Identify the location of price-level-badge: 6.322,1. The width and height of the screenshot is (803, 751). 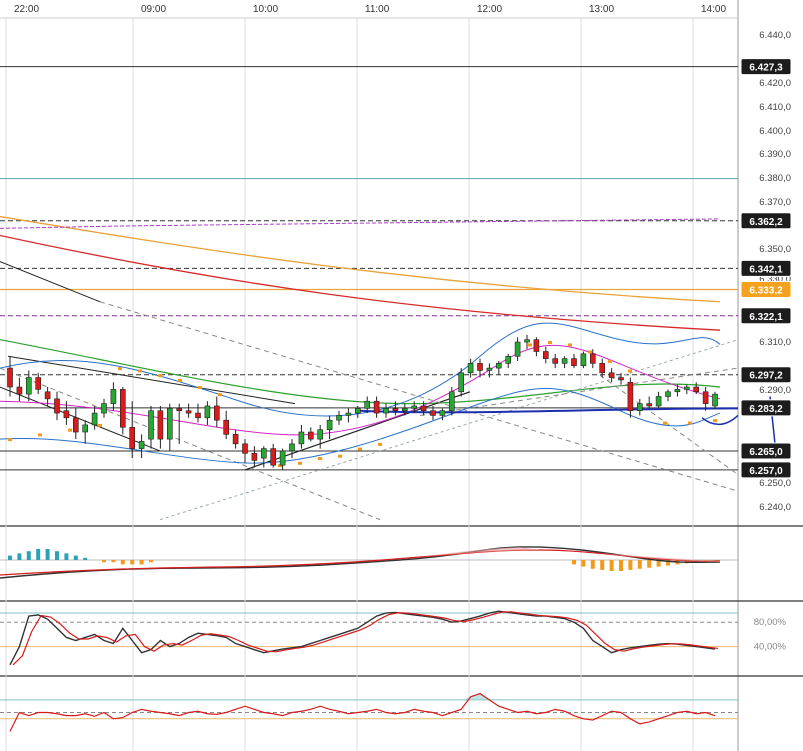
(766, 316).